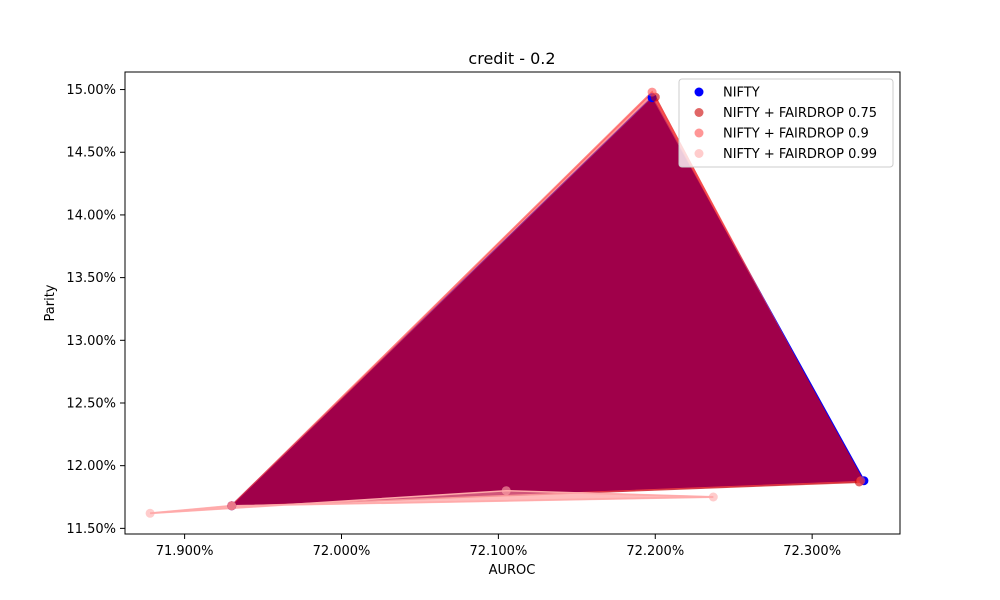 This screenshot has width=1000, height=600. Describe the element at coordinates (498, 551) in the screenshot. I see `x-tick-label-2: 72.100%` at that location.